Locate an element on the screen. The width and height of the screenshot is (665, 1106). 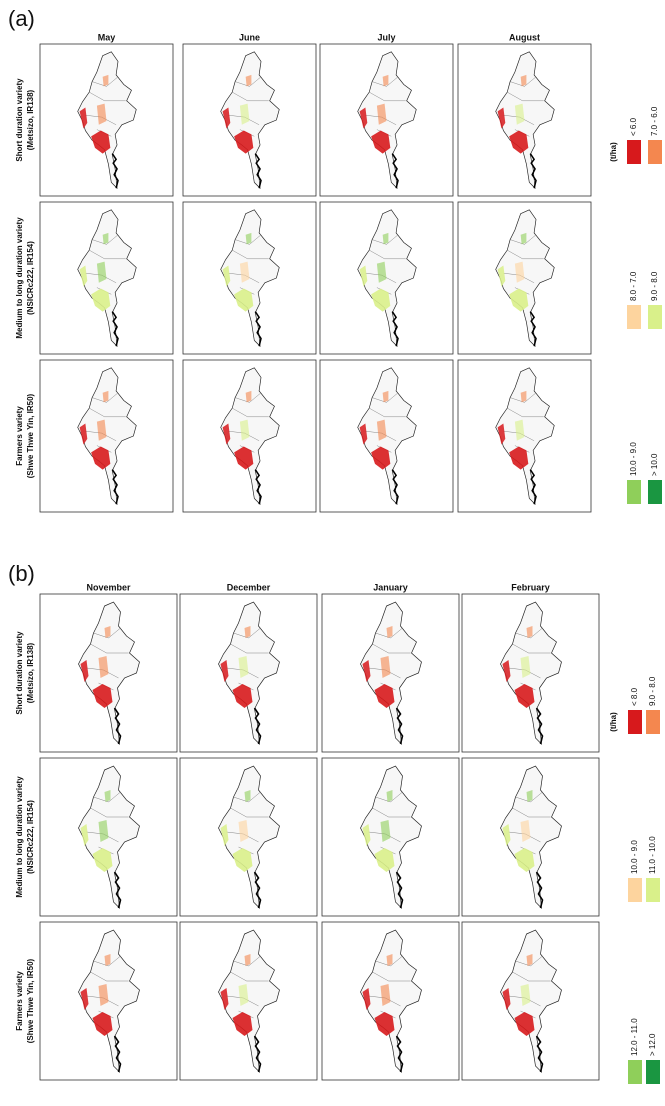
column-header: January is located at coordinates (390, 587).